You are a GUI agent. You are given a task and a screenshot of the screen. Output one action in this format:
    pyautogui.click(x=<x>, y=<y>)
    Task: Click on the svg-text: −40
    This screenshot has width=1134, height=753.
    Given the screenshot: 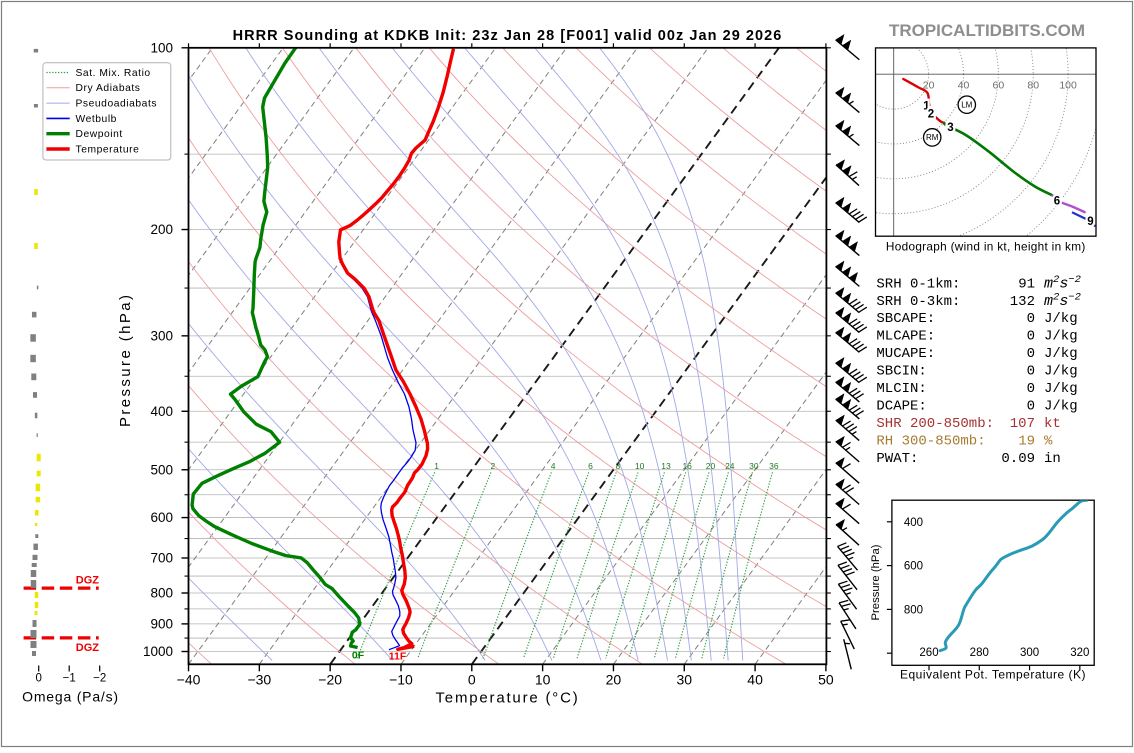 What is the action you would take?
    pyautogui.click(x=189, y=679)
    